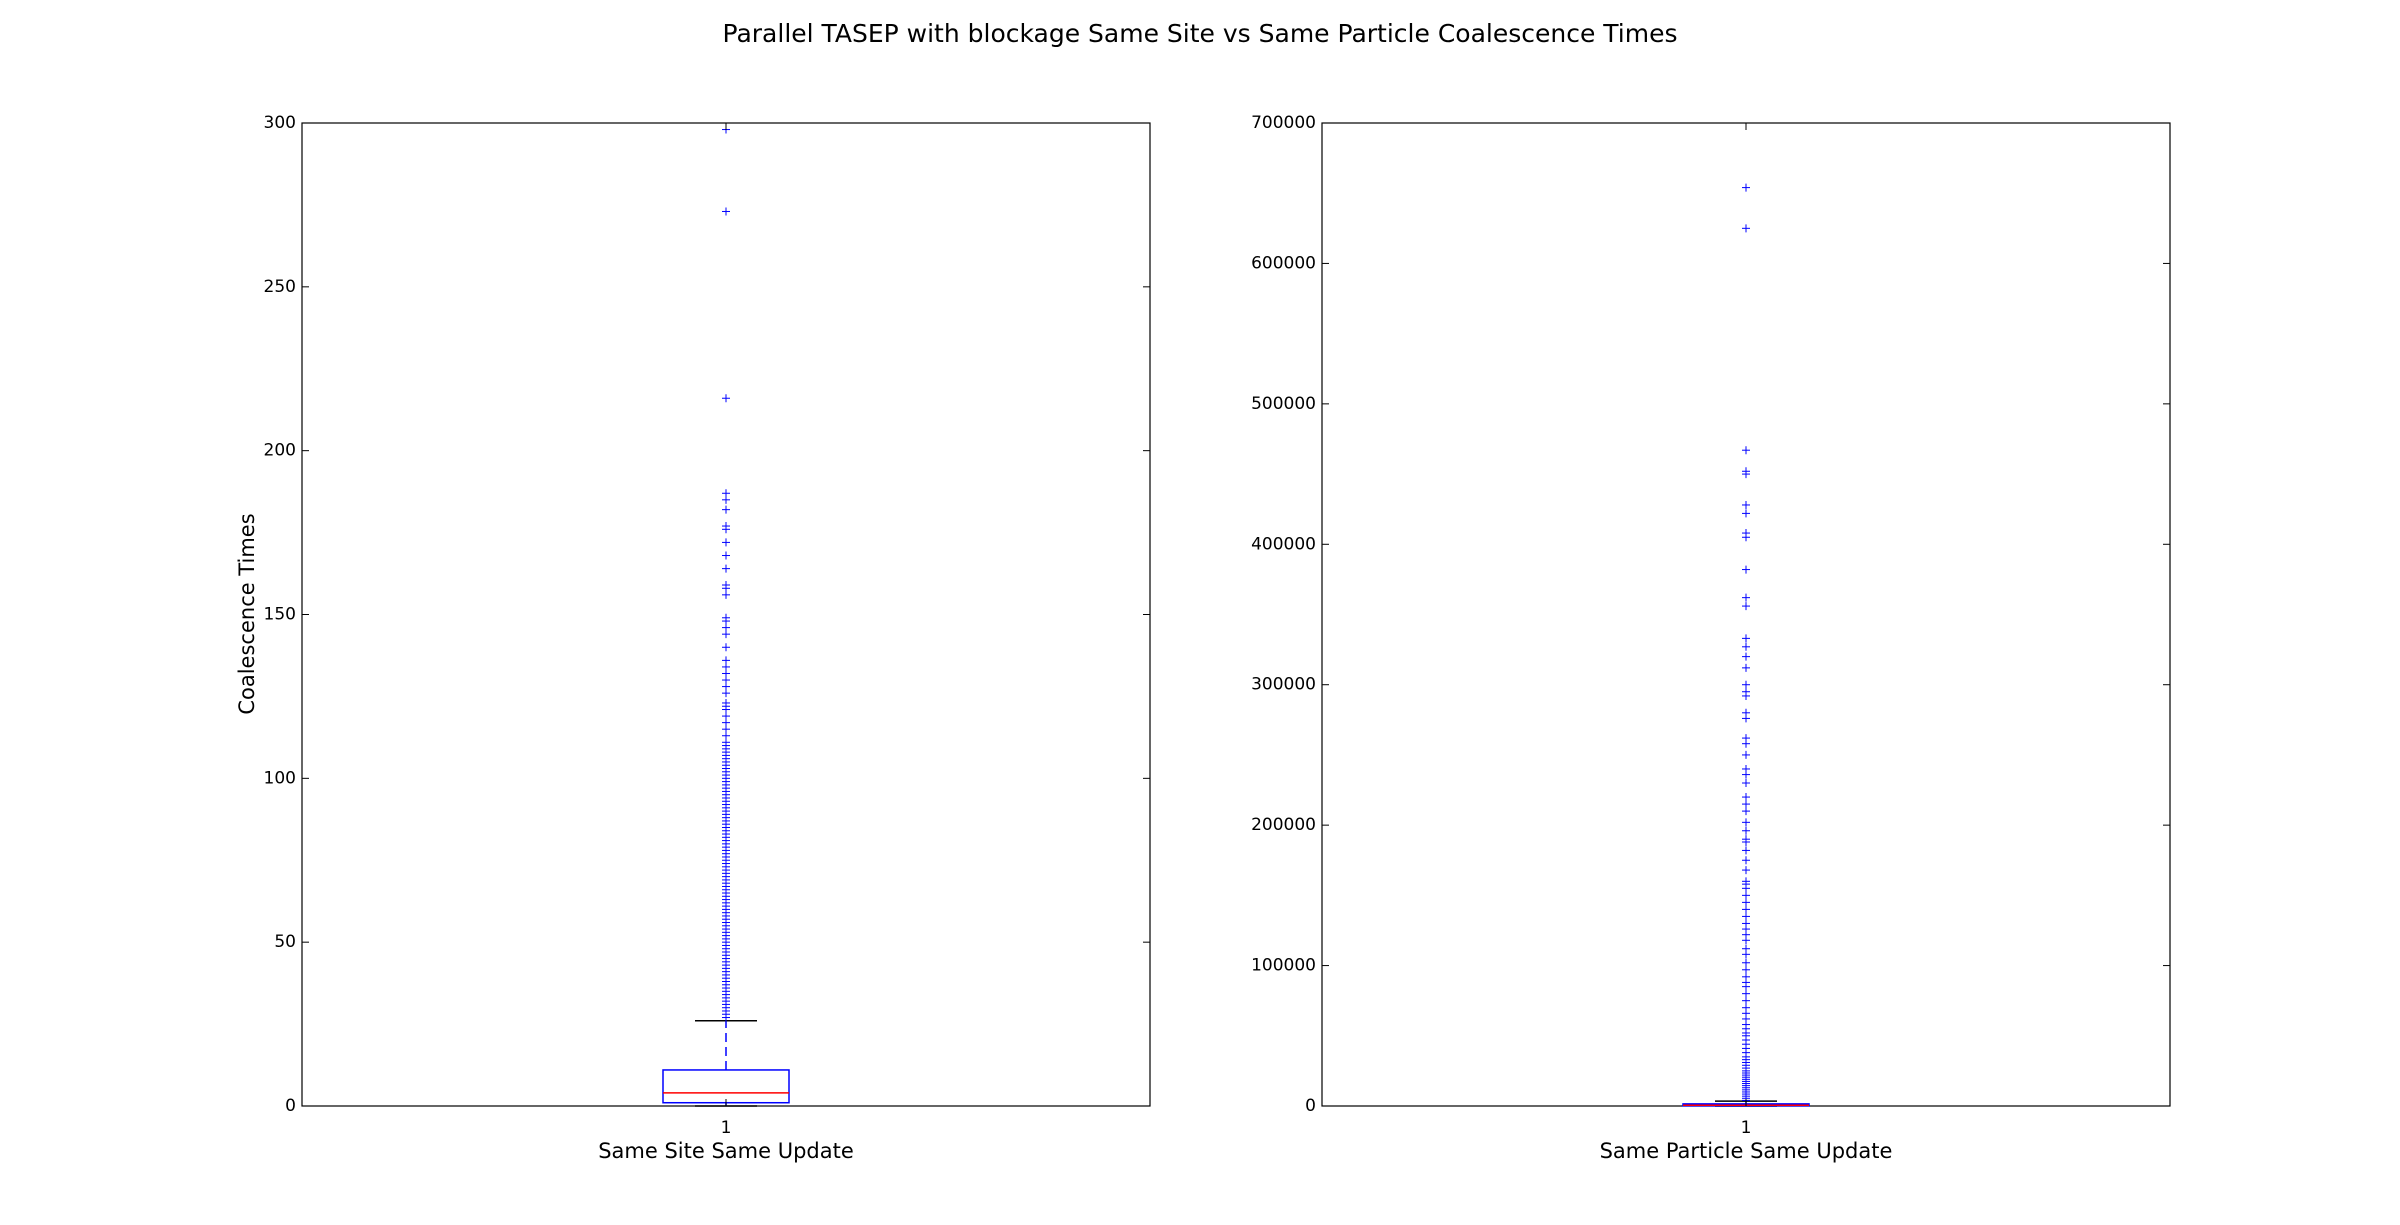 This screenshot has height=1225, width=2400. I want to click on right-x-axis-label: Same Particle Same Update, so click(1746, 1151).